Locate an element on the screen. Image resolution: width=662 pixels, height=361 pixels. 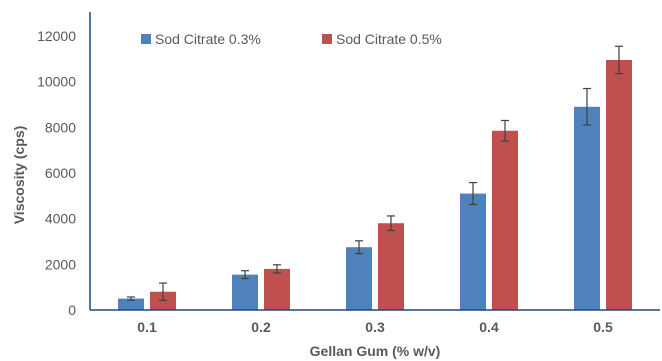
legend-label-sod-citrate-0-5: Sod Citrate 0.5% is located at coordinates (389, 39).